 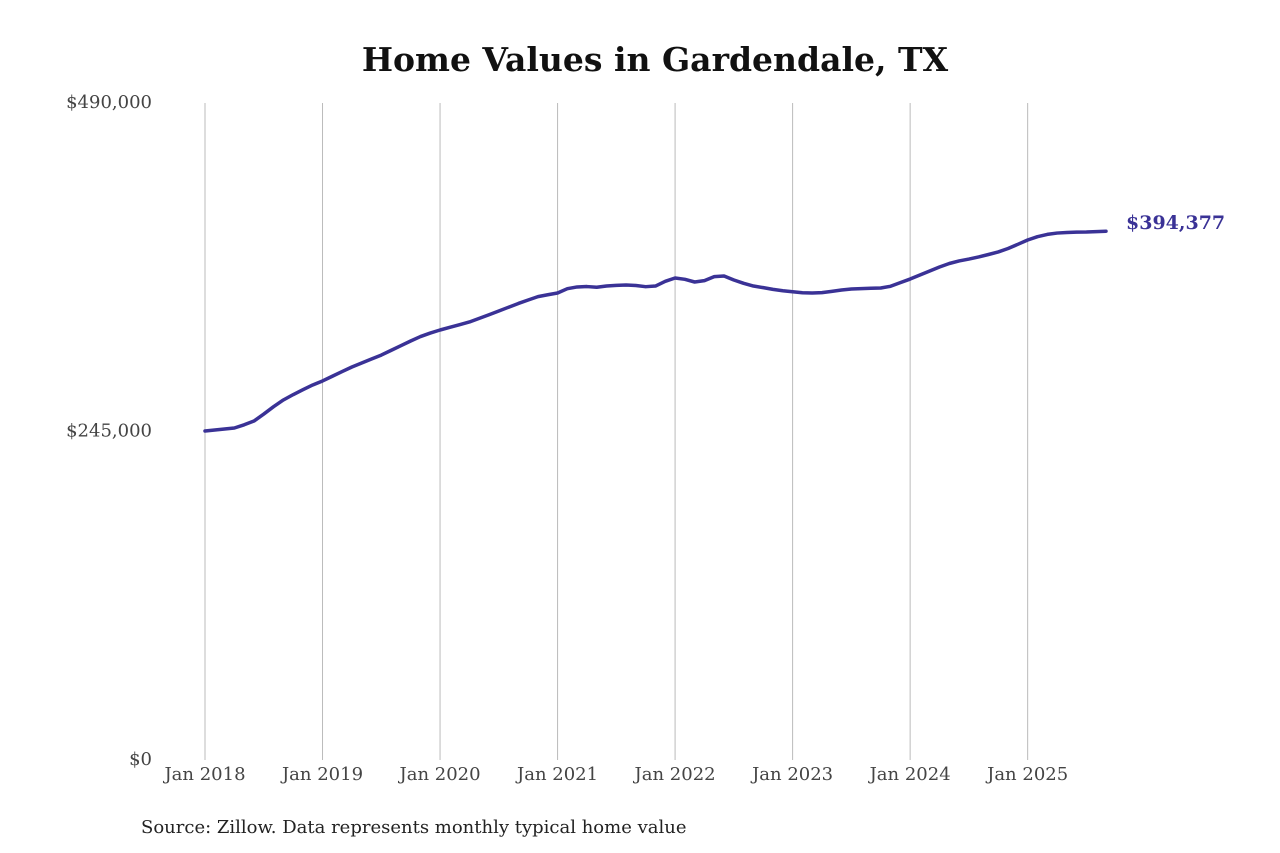 What do you see at coordinates (321, 774) in the screenshot?
I see `x-tick-label: Jan 2019` at bounding box center [321, 774].